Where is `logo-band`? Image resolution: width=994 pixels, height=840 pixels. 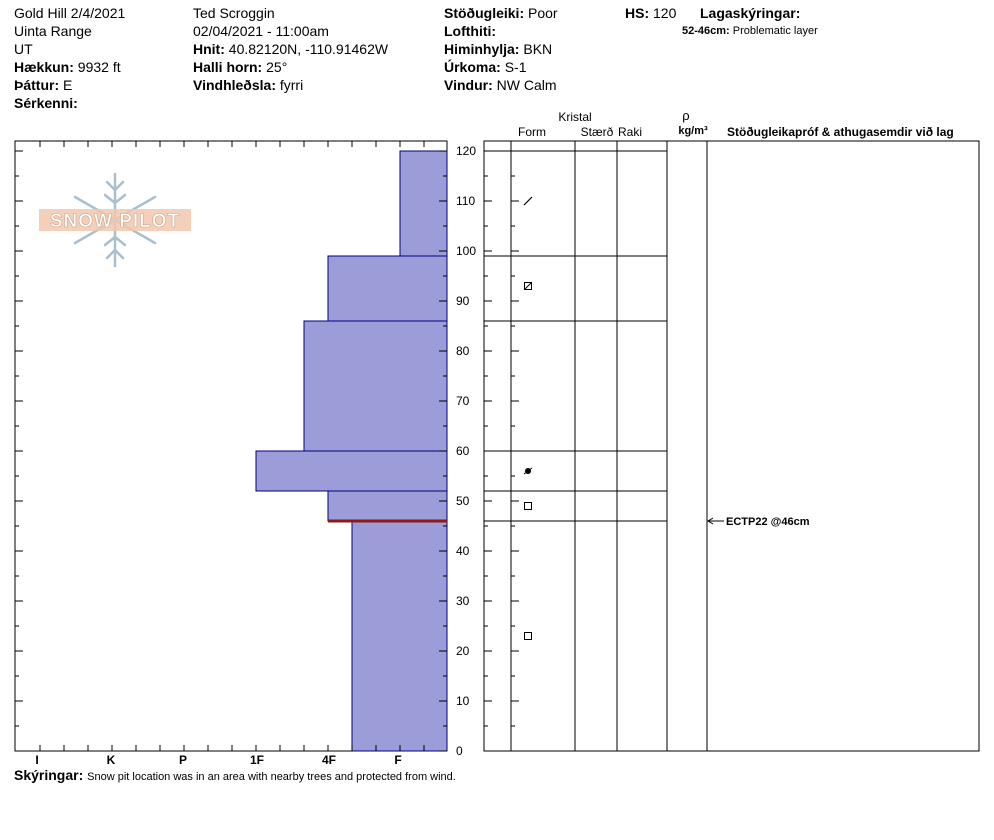 logo-band is located at coordinates (115, 220).